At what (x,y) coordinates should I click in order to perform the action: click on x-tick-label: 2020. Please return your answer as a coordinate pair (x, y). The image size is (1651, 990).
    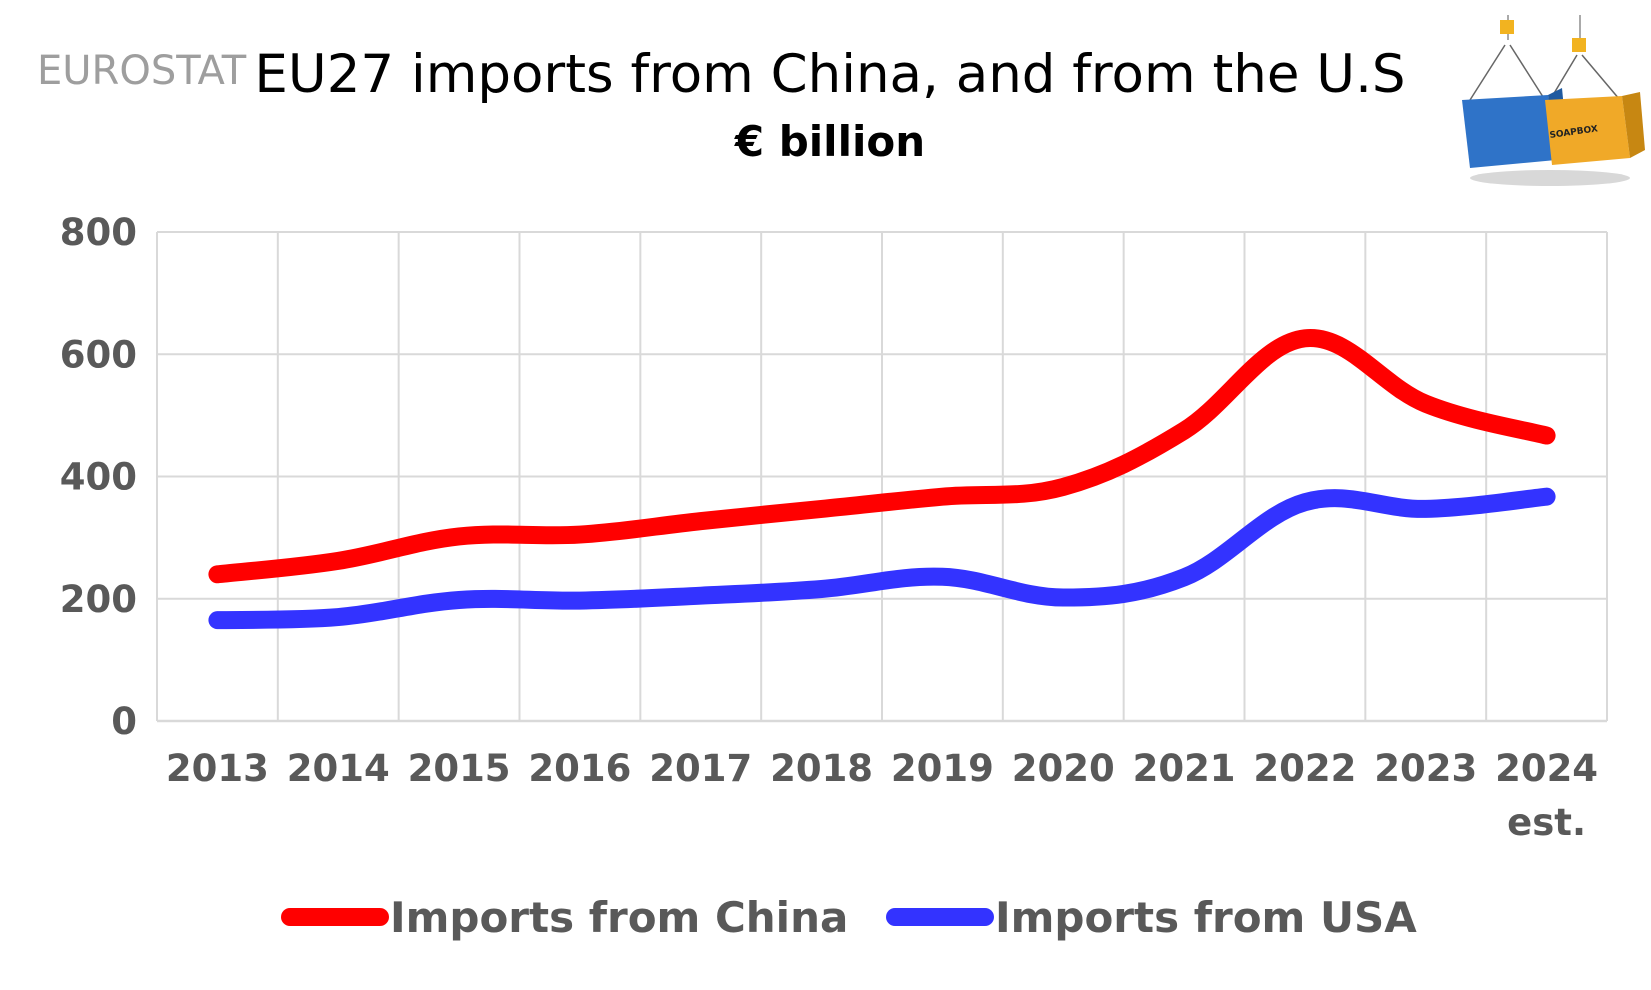
    Looking at the image, I should click on (1063, 768).